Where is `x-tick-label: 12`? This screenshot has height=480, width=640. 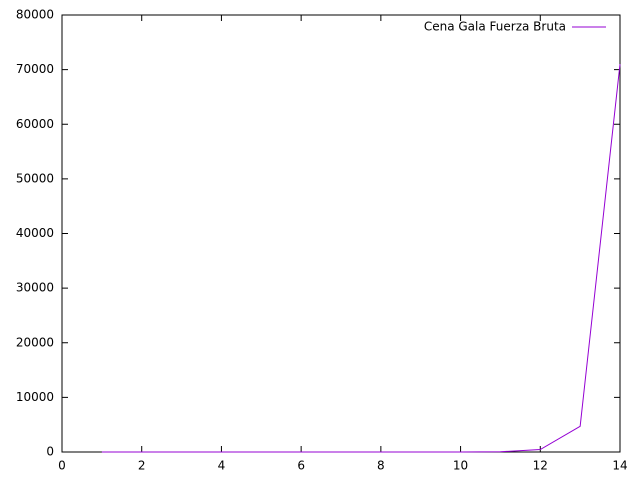
x-tick-label: 12 is located at coordinates (540, 466).